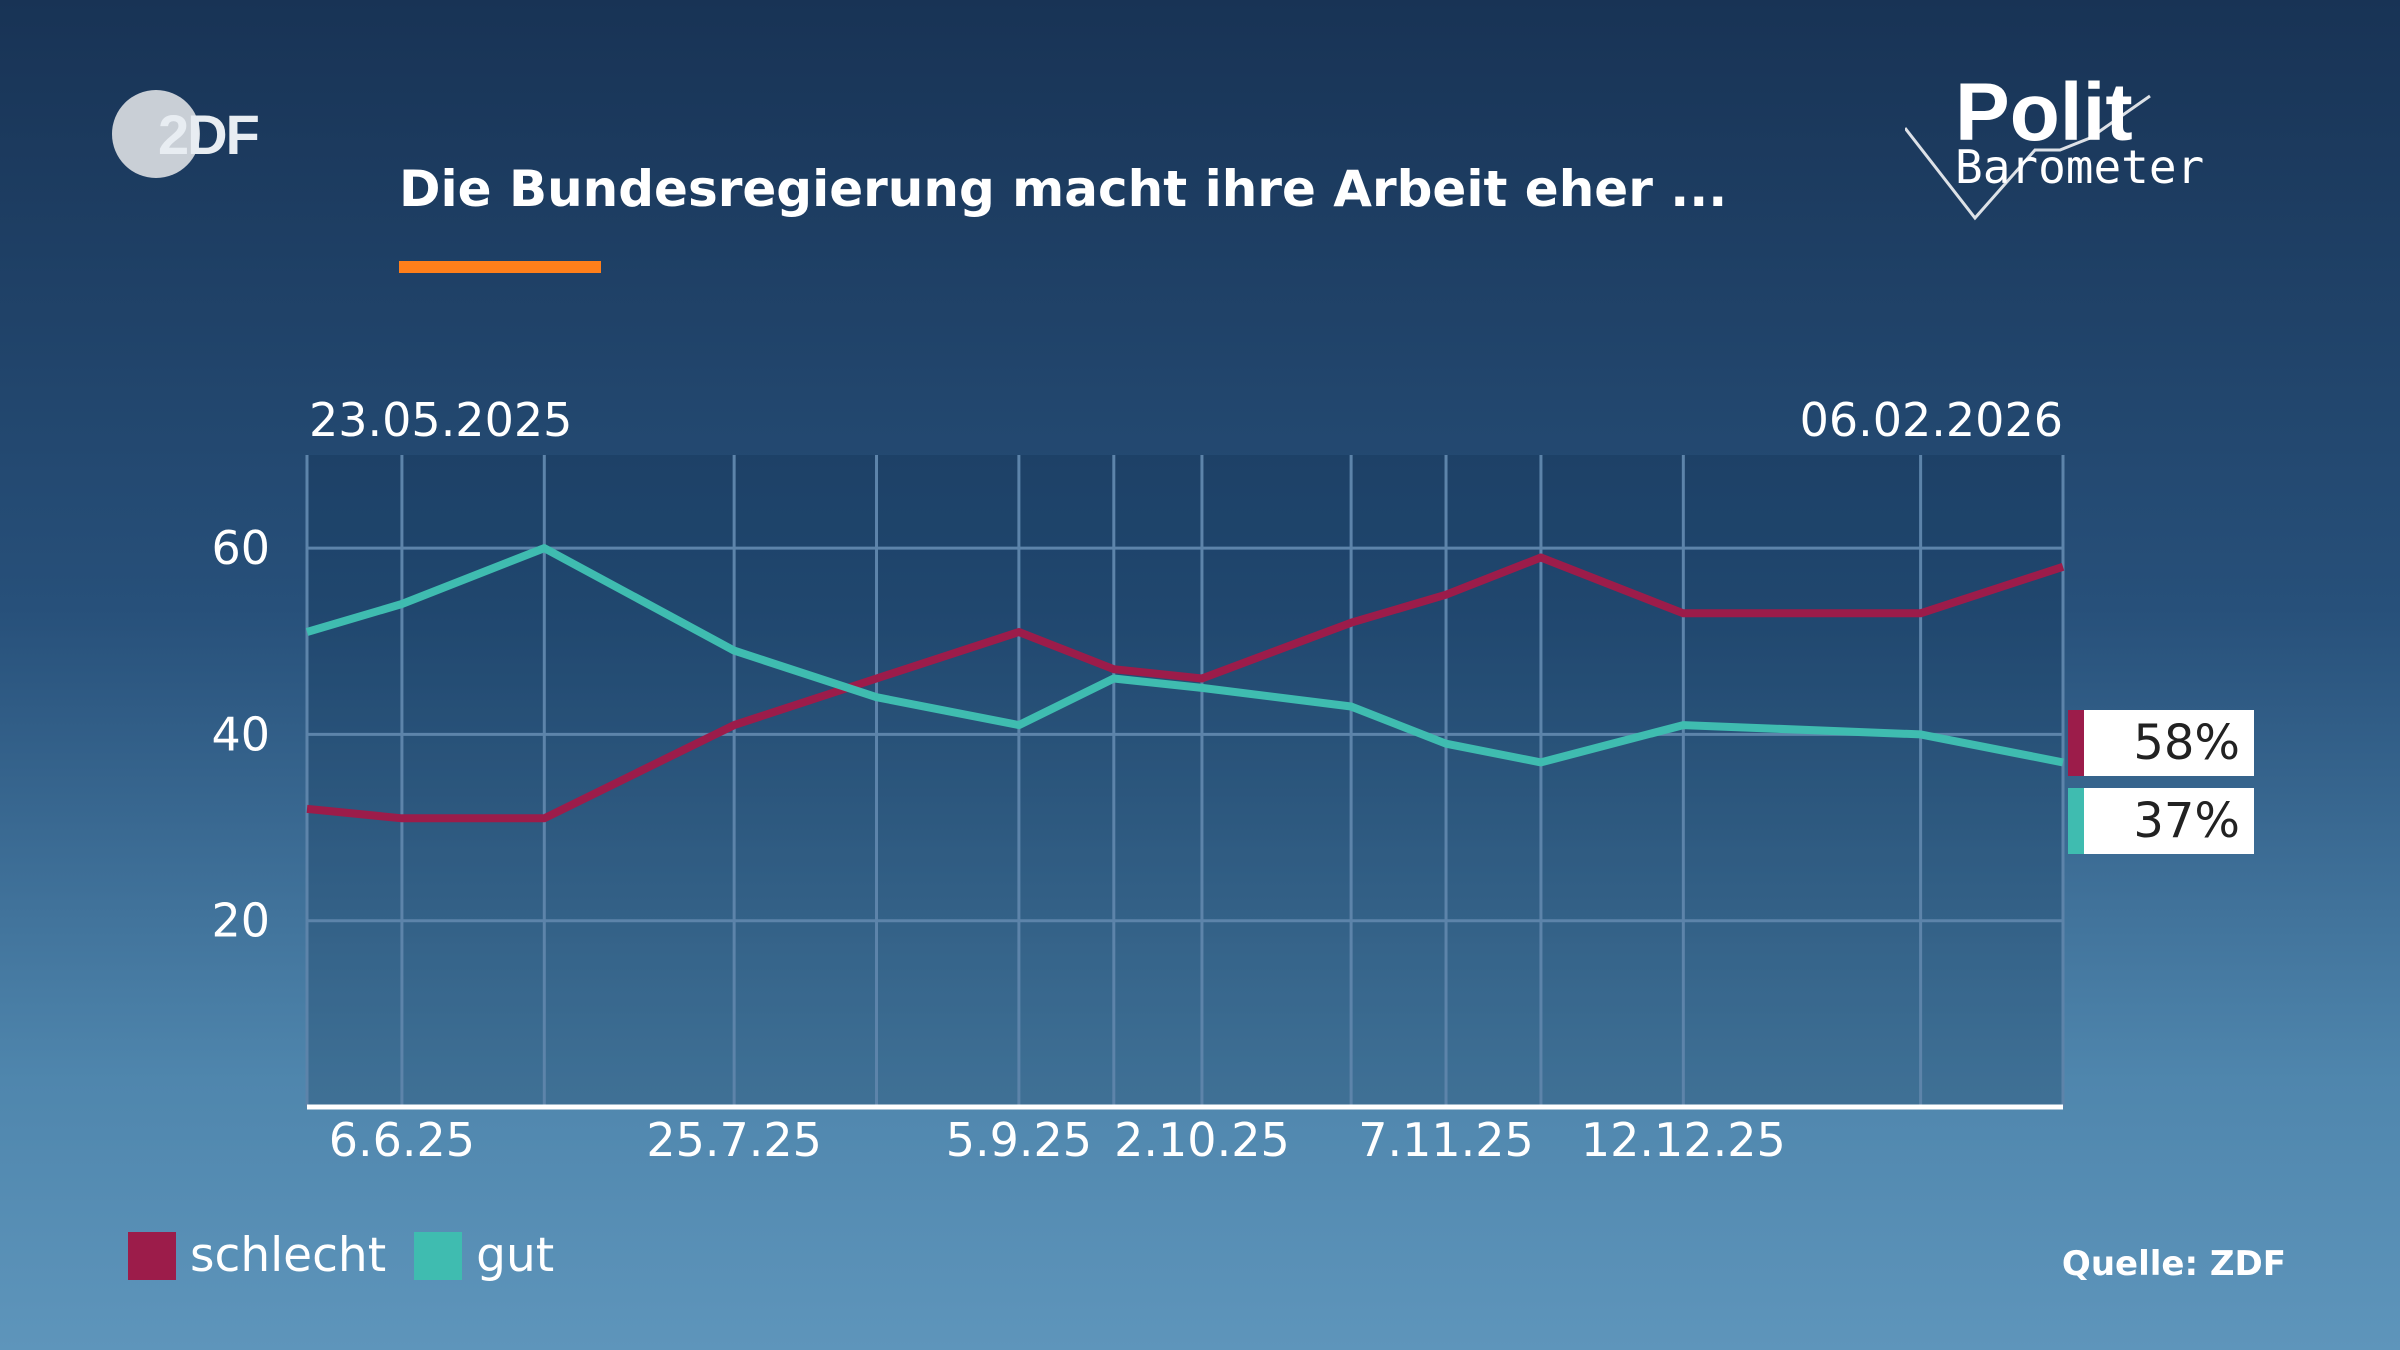  I want to click on legend-swatch-schlecht, so click(152, 1255).